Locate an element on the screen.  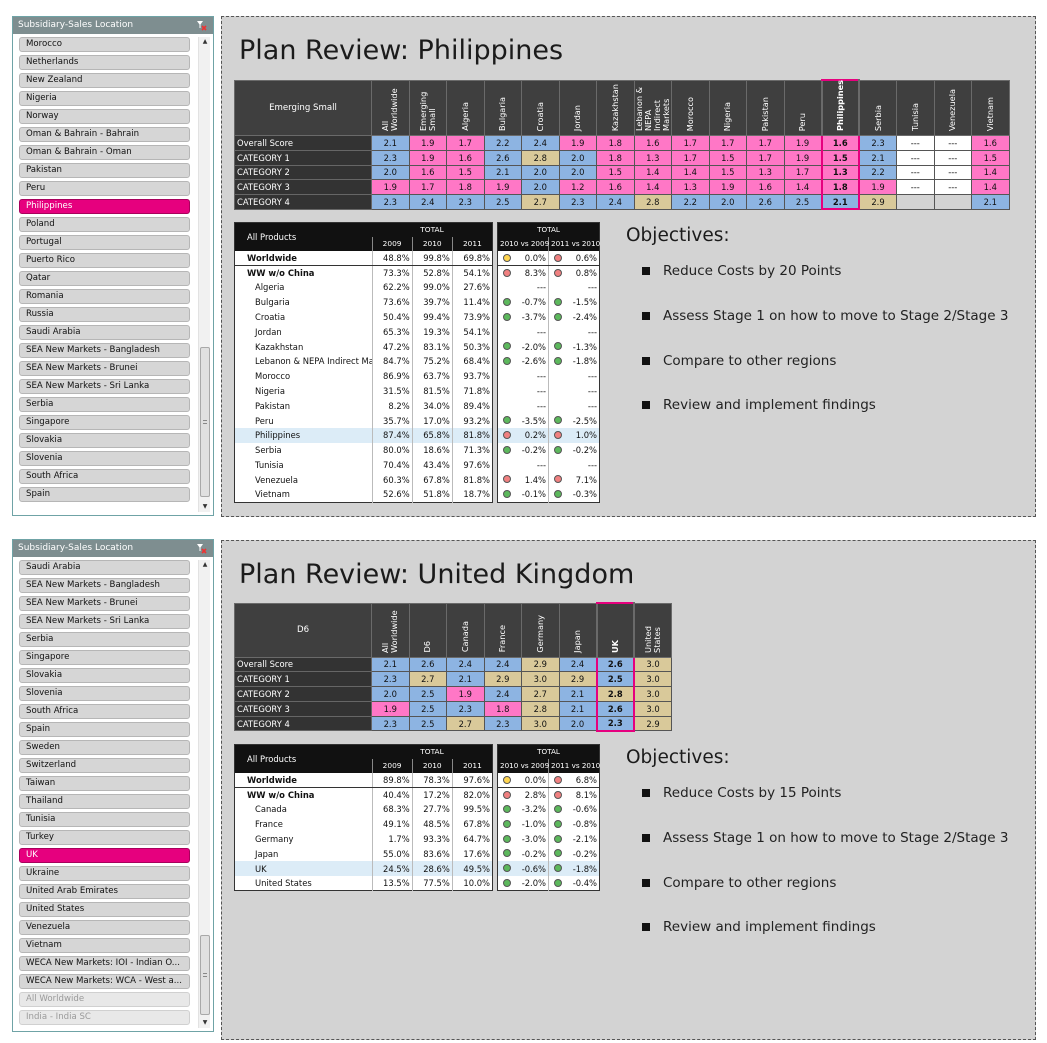
slicer-item: United Arab Emirates is located at coordinates (104, 891).